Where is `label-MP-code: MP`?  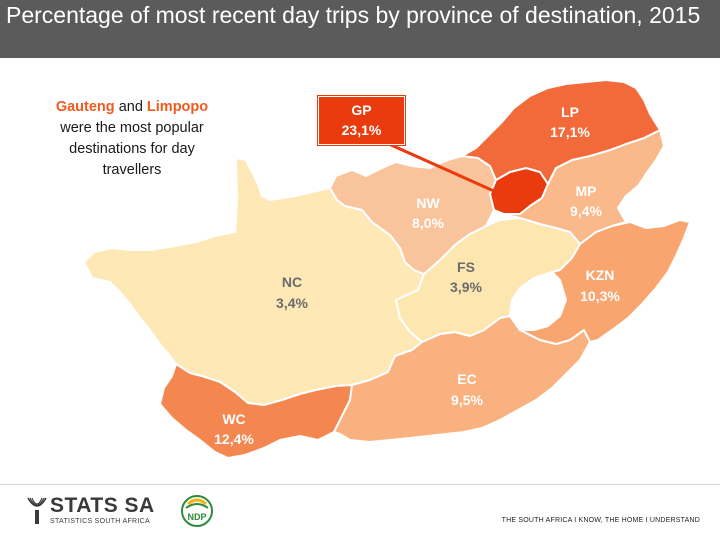
label-MP-code: MP is located at coordinates (586, 191).